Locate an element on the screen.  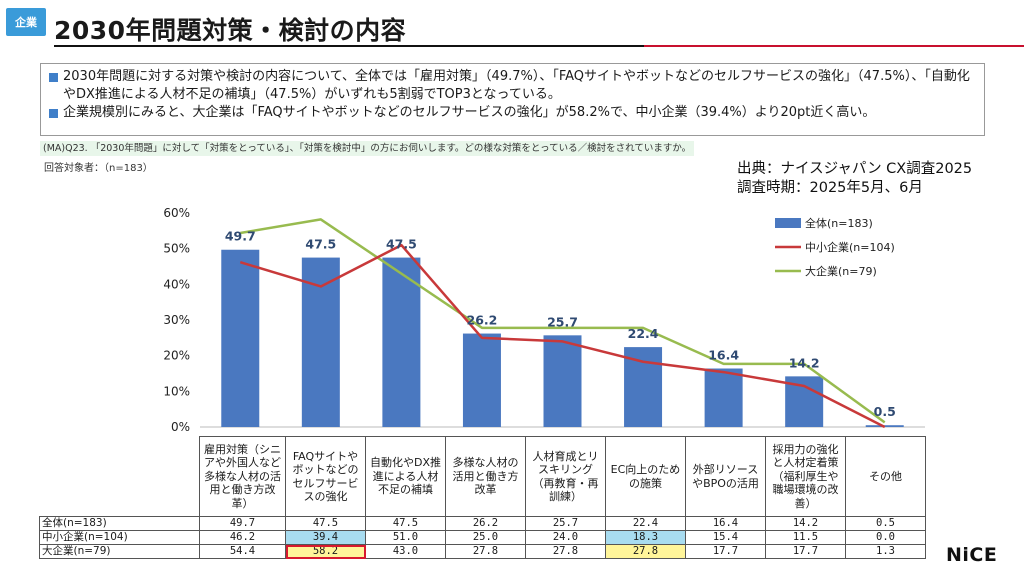
data-label: 49.7 is located at coordinates (240, 236).